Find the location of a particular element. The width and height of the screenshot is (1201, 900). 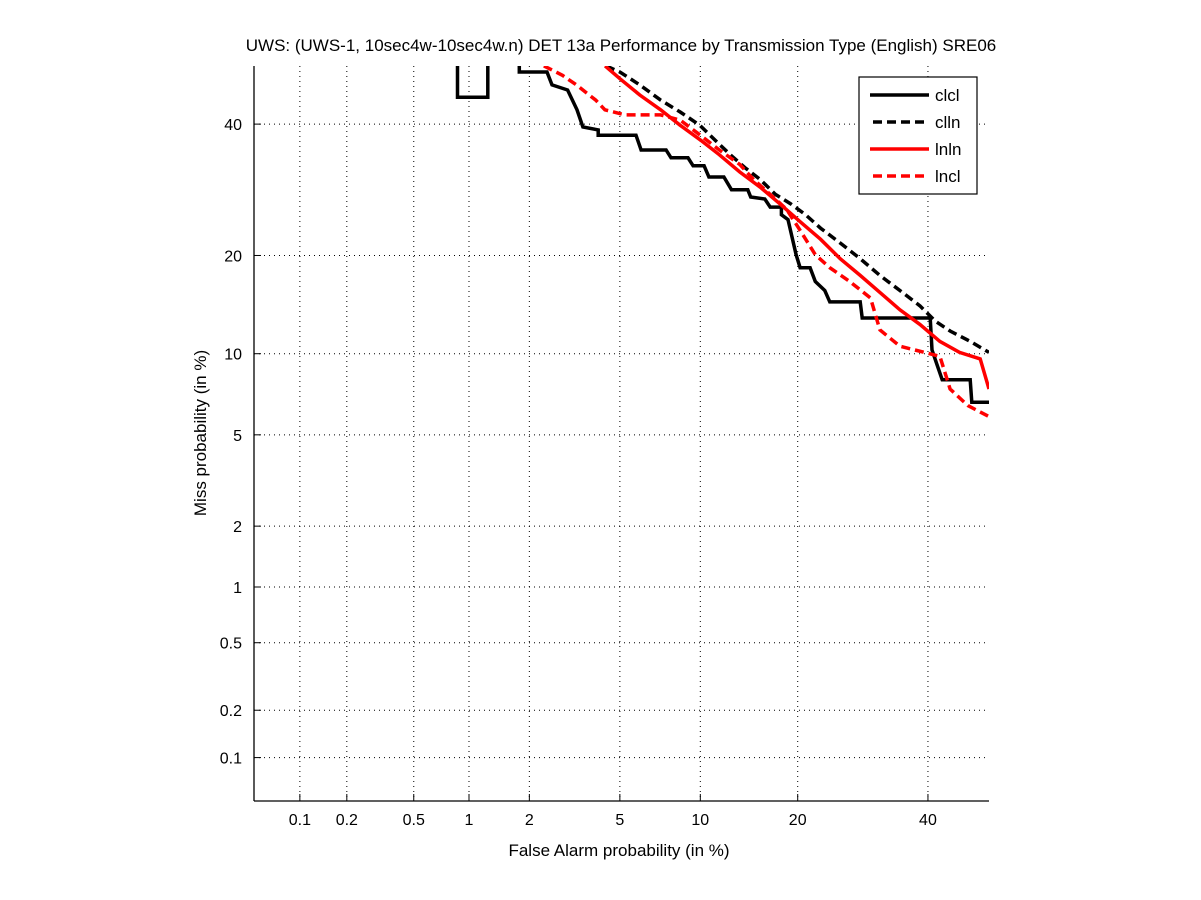

y-tick-label: 0.1 is located at coordinates (231, 759).